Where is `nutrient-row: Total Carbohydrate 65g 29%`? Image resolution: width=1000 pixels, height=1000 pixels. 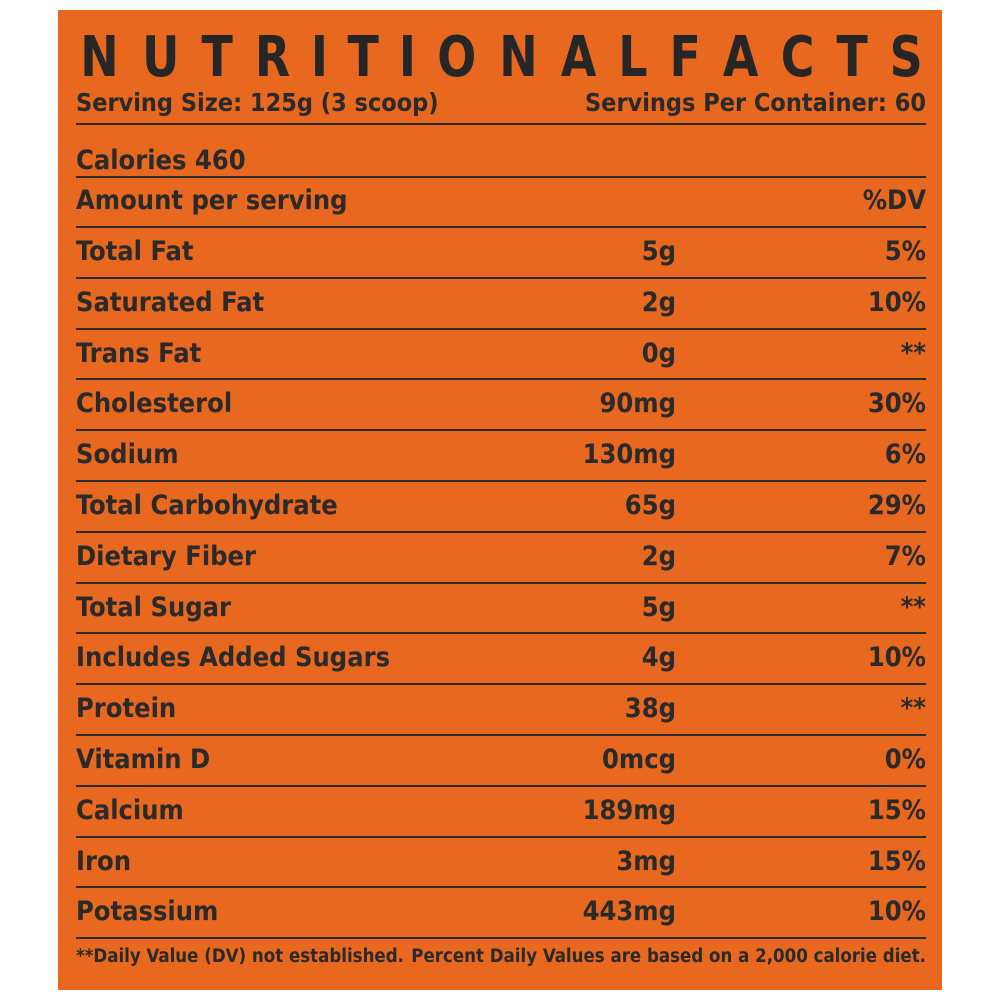
nutrient-row: Total Carbohydrate 65g 29% is located at coordinates (501, 506).